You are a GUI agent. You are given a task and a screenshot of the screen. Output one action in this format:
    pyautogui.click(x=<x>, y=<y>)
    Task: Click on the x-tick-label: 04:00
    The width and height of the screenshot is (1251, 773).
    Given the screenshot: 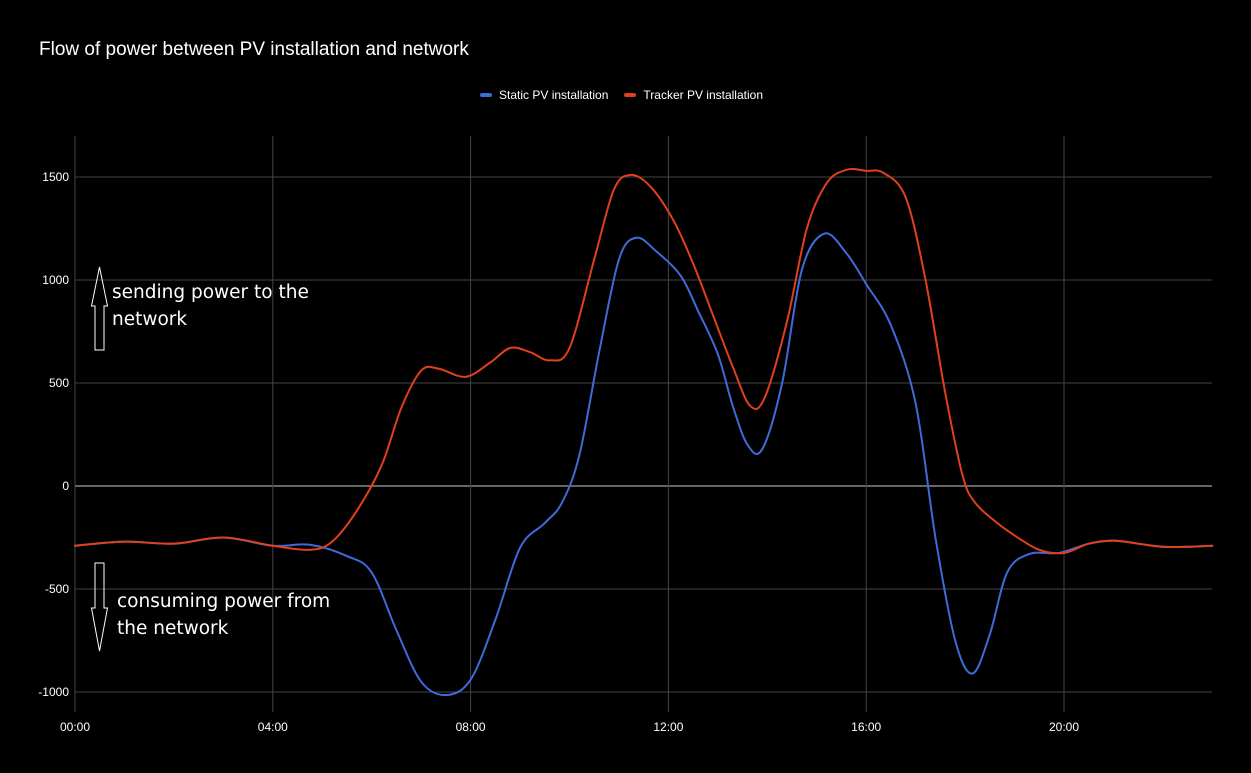 What is the action you would take?
    pyautogui.click(x=273, y=727)
    